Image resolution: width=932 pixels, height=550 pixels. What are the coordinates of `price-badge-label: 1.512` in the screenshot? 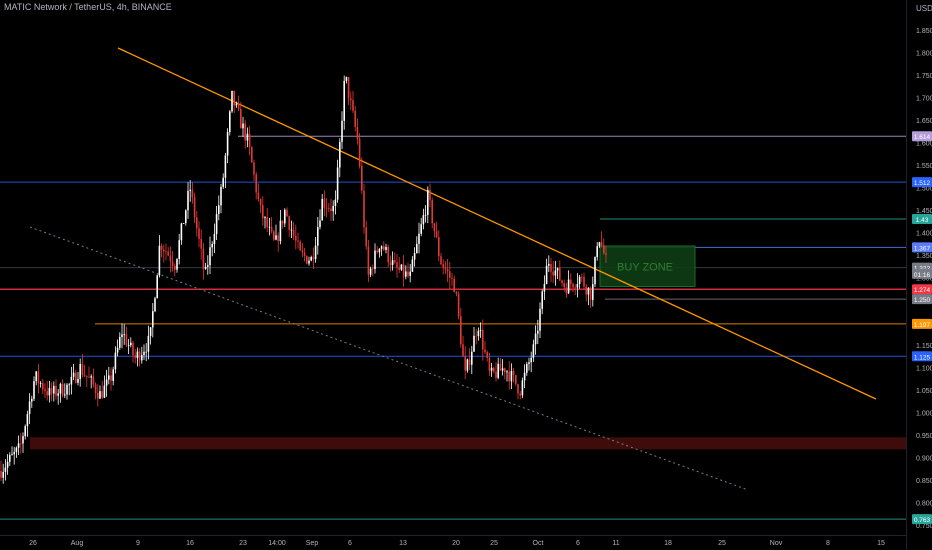 It's located at (922, 183).